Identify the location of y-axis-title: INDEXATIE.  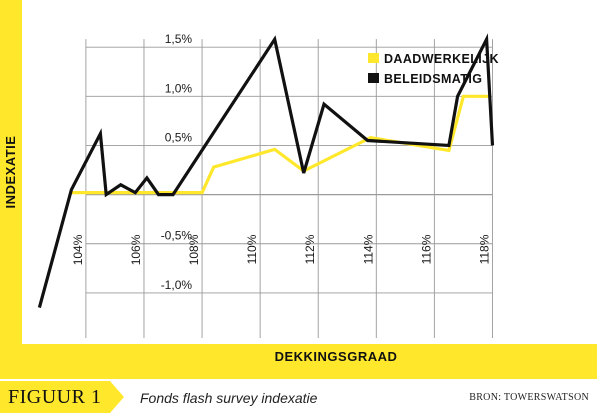
(10, 172).